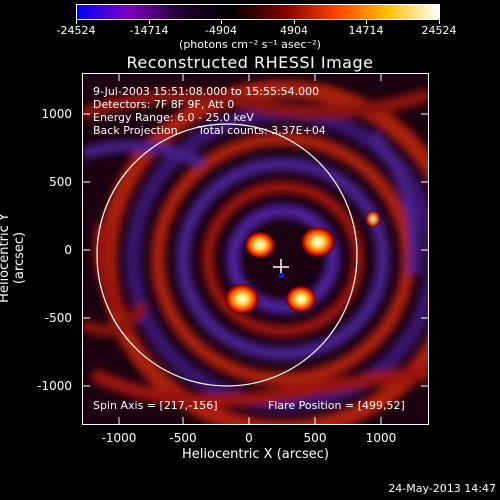  Describe the element at coordinates (183, 438) in the screenshot. I see `x-tick-label: -500` at that location.